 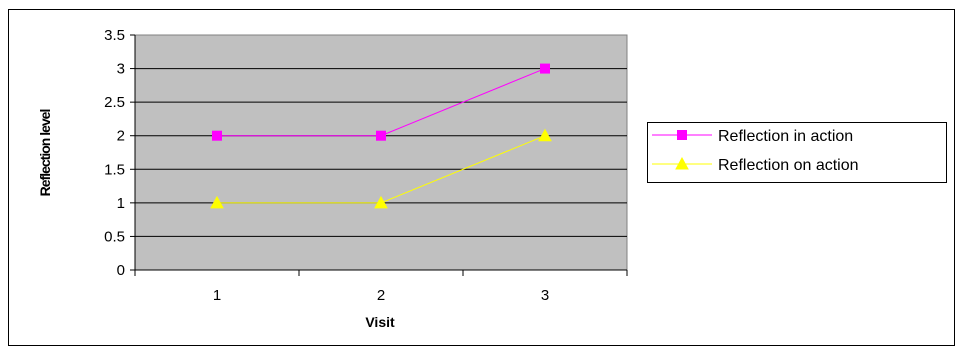 I want to click on legend-label-2: Reflection on action, so click(x=788, y=165).